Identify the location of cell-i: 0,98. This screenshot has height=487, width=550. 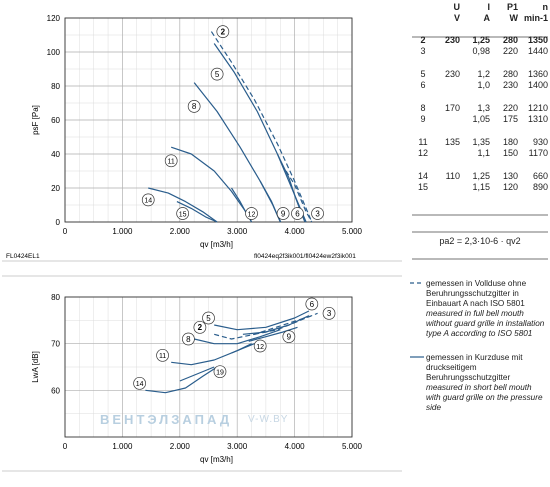
(481, 51).